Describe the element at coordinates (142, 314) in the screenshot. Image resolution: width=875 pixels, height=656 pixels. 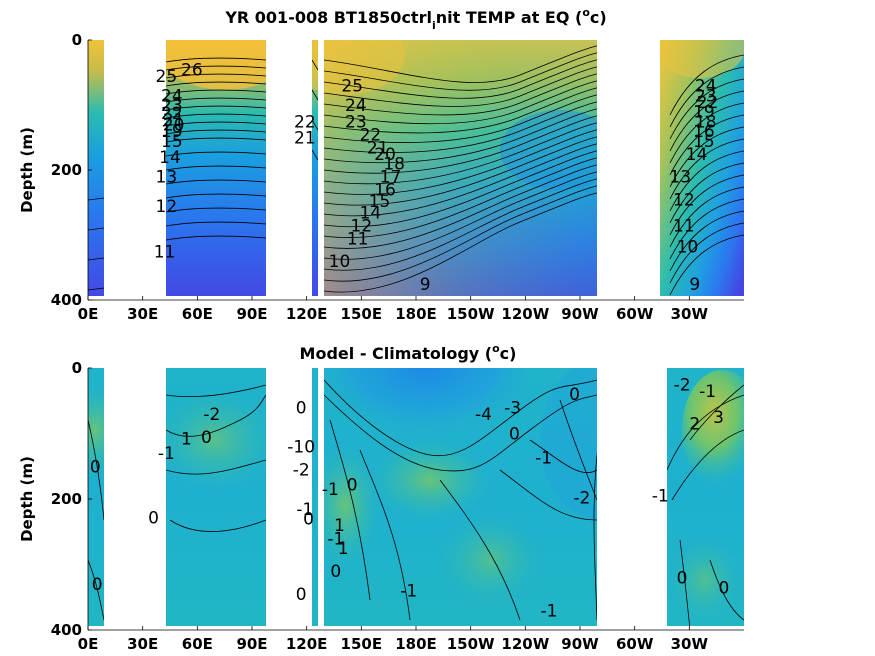
I see `x-tick-label: 30E` at that location.